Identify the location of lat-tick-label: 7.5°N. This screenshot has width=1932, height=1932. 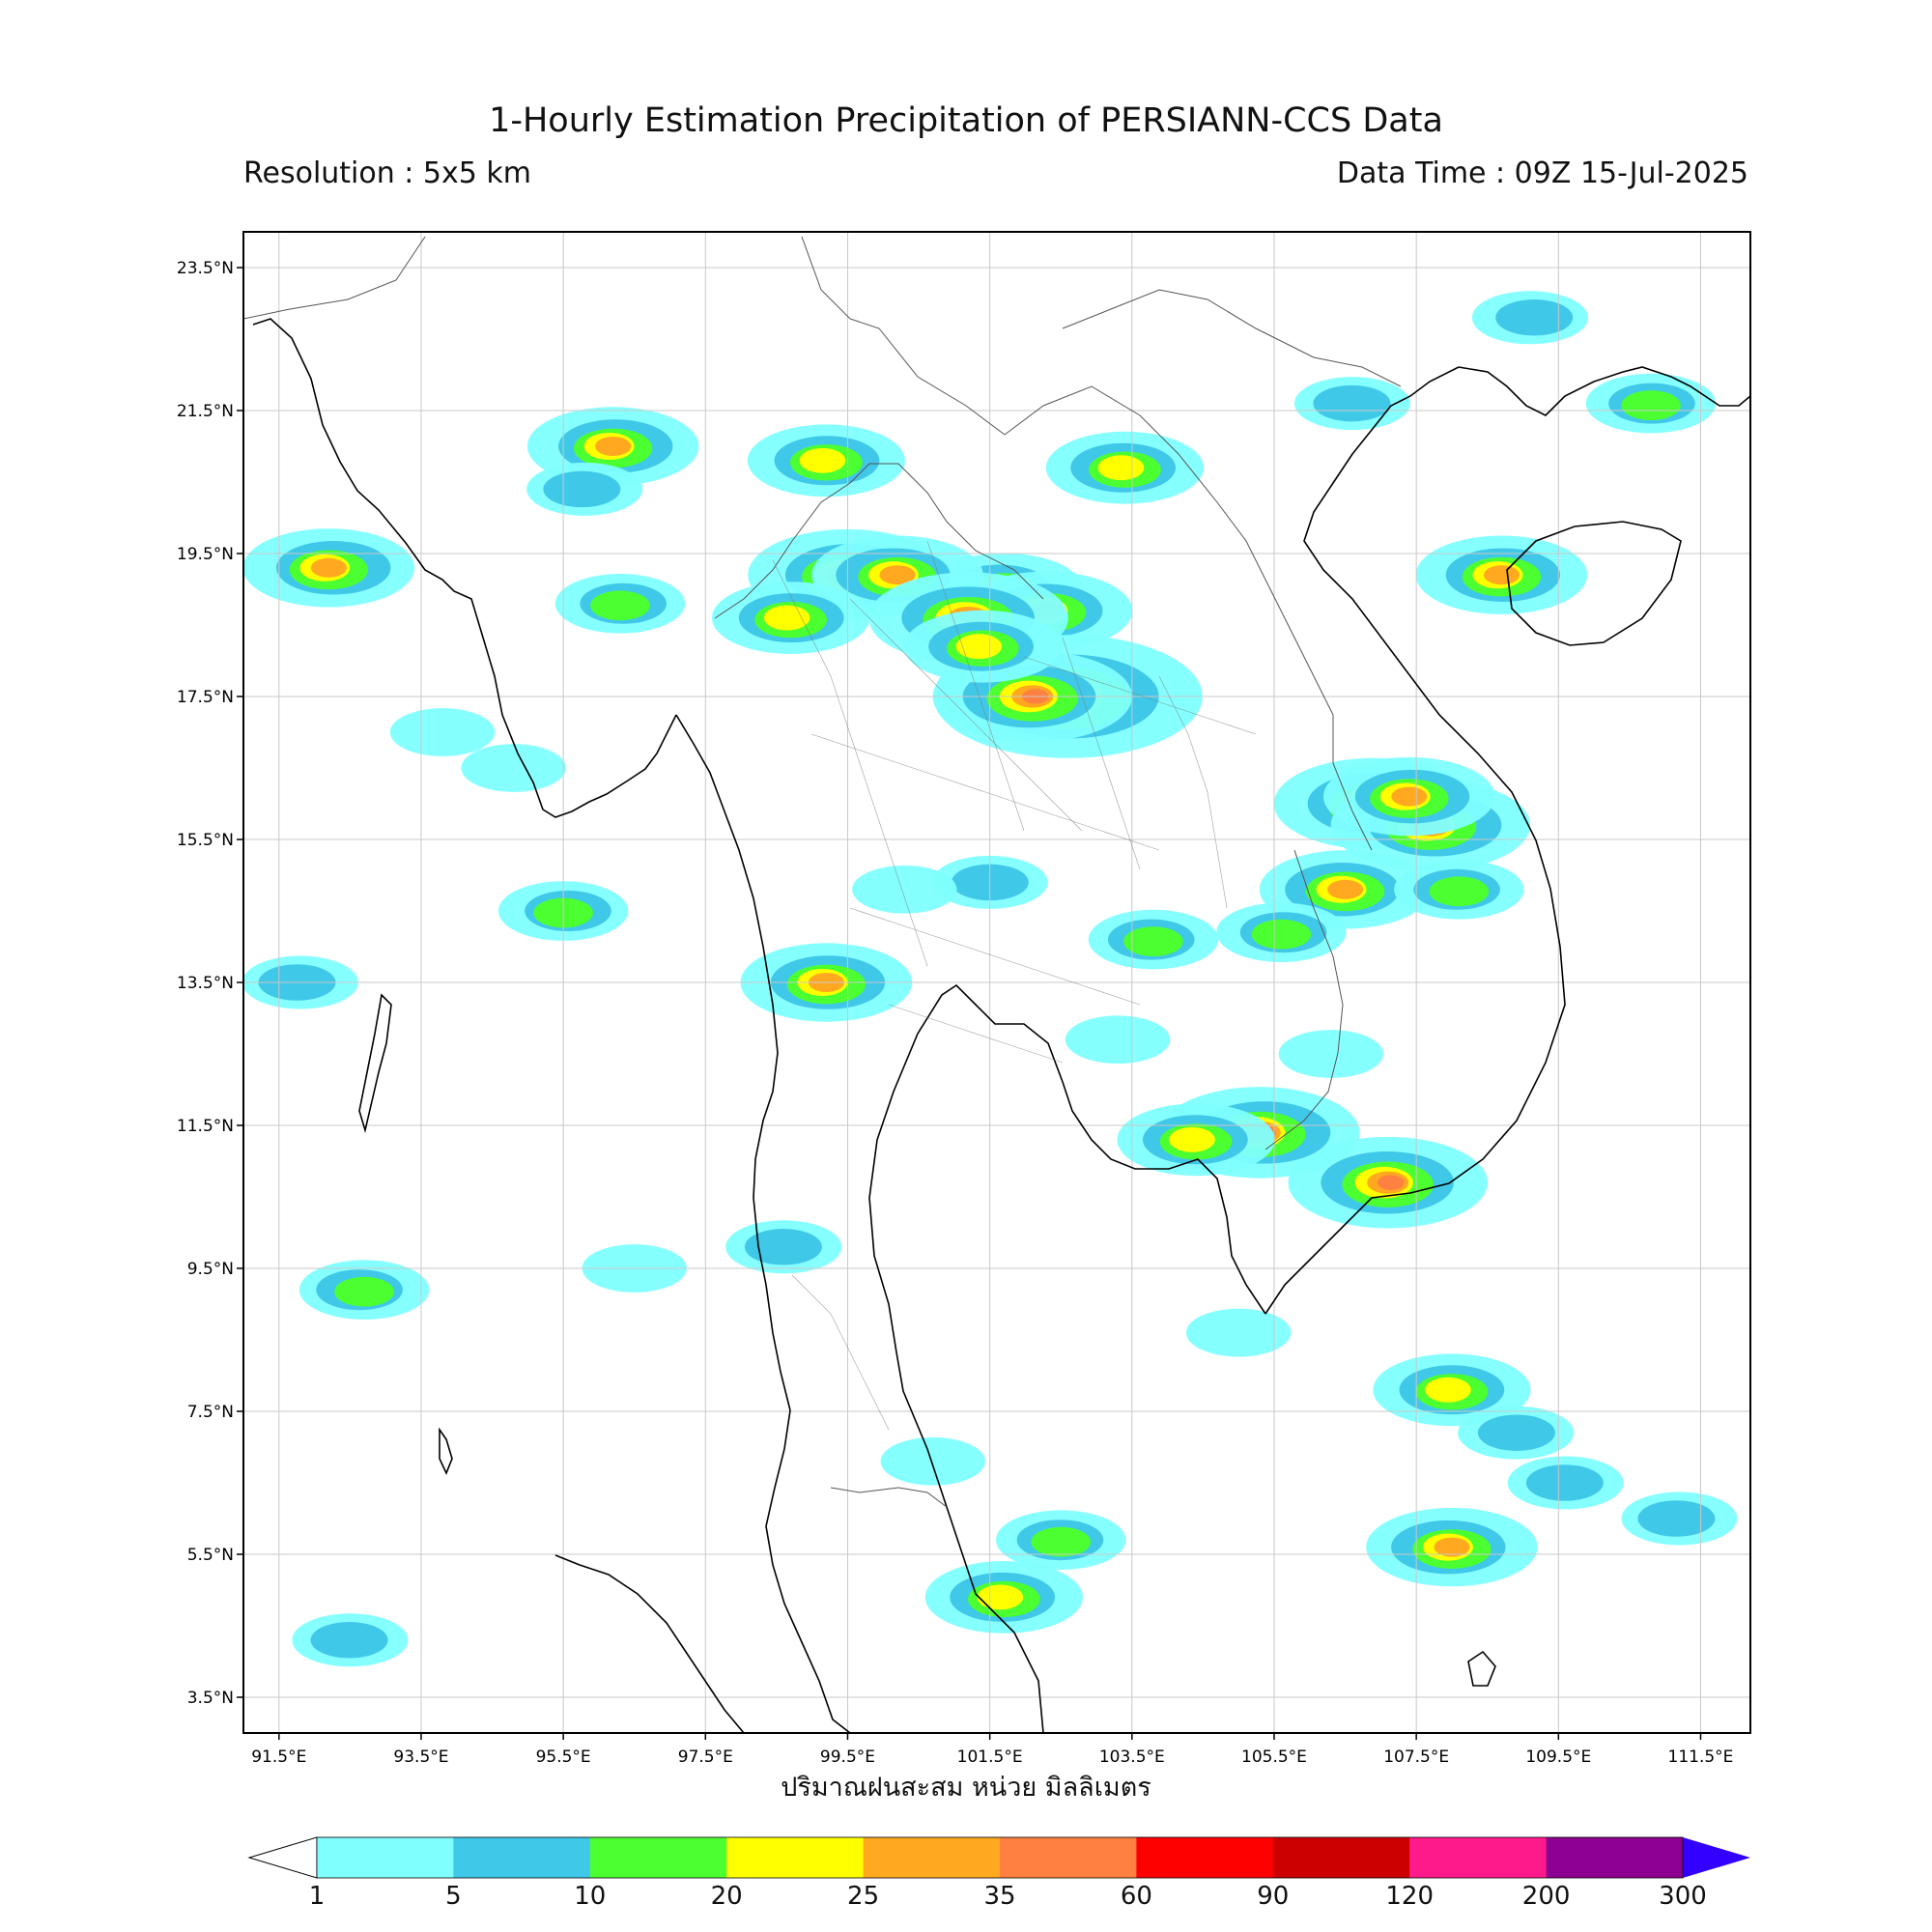
(210, 1412).